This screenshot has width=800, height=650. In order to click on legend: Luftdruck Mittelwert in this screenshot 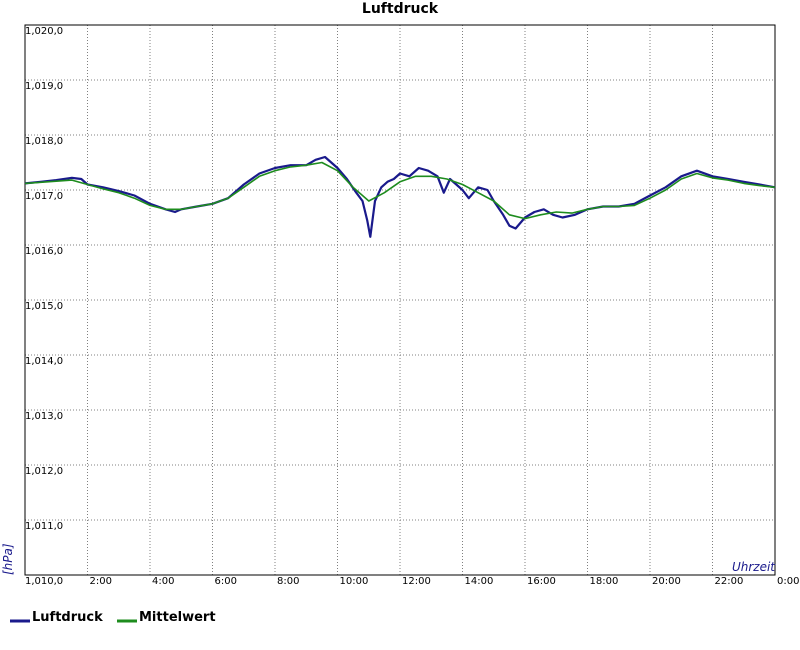, I will do `click(113, 617)`.